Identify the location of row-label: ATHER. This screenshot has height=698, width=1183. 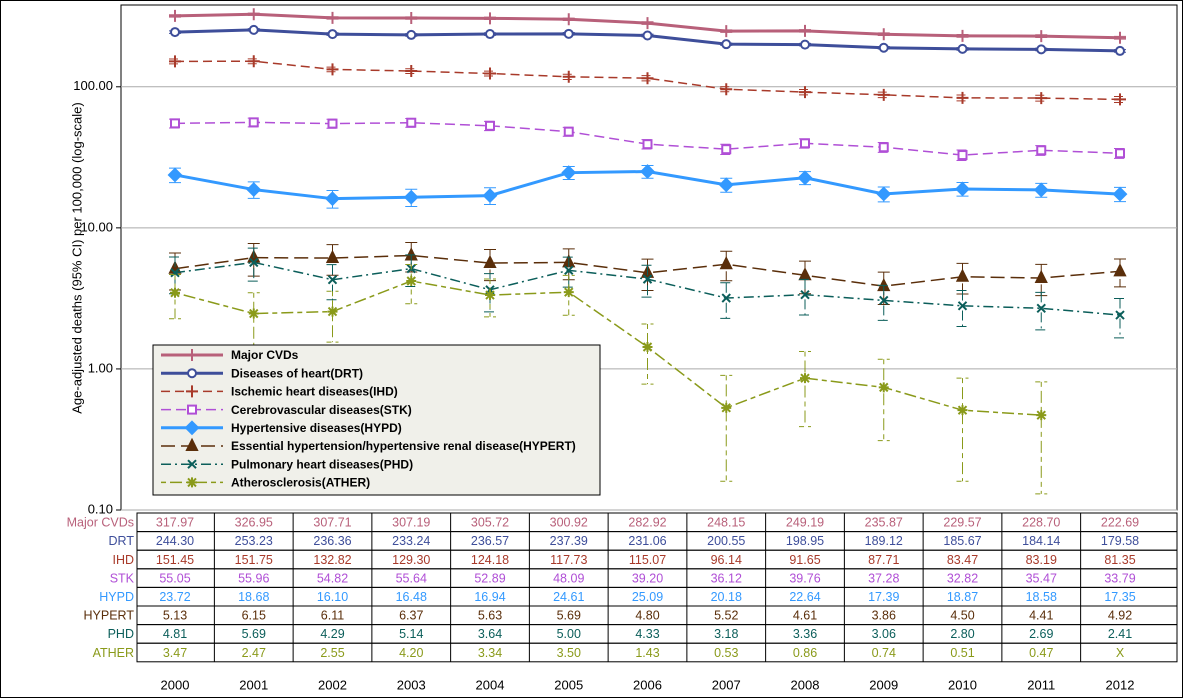
(113, 653).